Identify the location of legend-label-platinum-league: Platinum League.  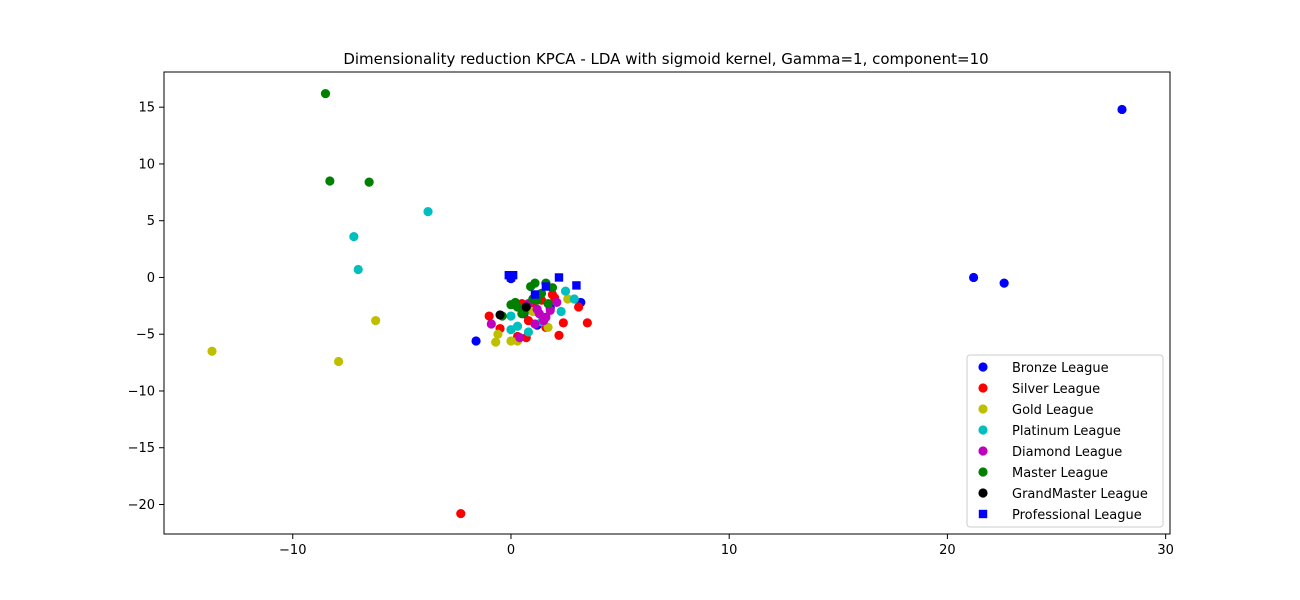
(1066, 431).